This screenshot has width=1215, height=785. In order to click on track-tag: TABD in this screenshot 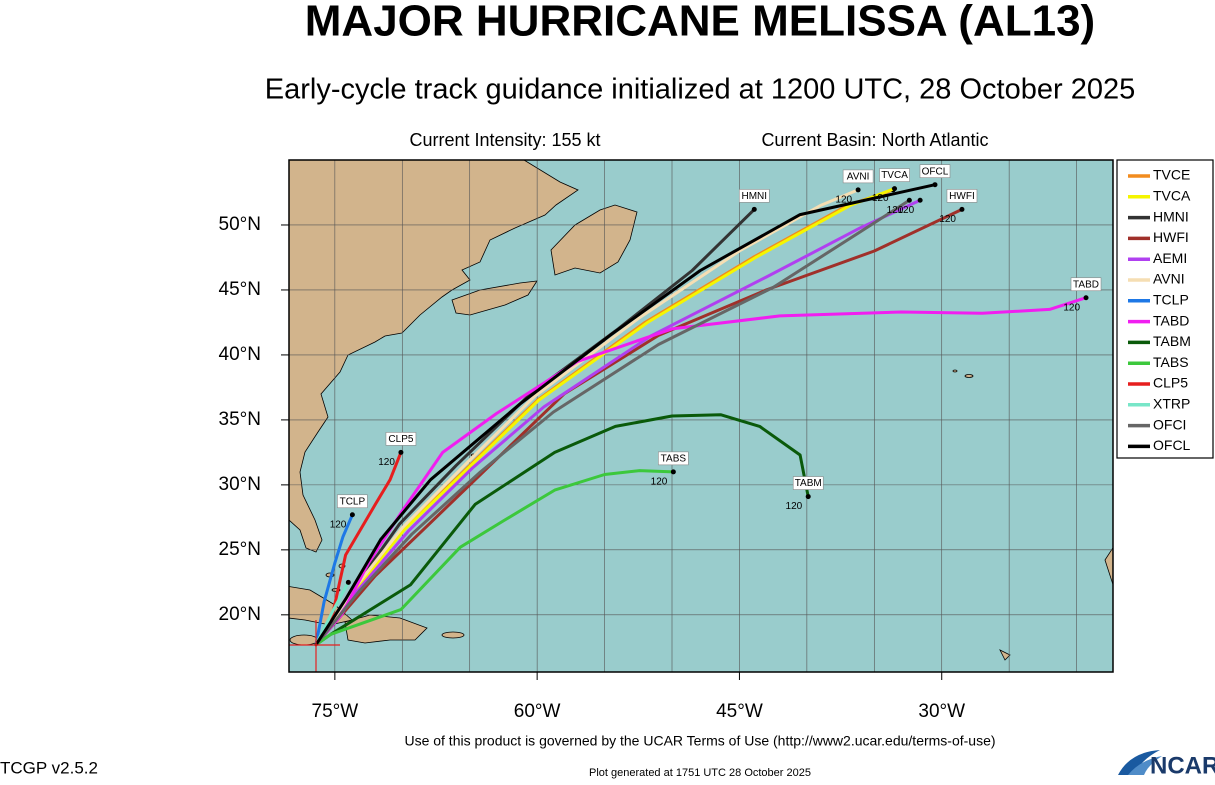, I will do `click(1086, 284)`.